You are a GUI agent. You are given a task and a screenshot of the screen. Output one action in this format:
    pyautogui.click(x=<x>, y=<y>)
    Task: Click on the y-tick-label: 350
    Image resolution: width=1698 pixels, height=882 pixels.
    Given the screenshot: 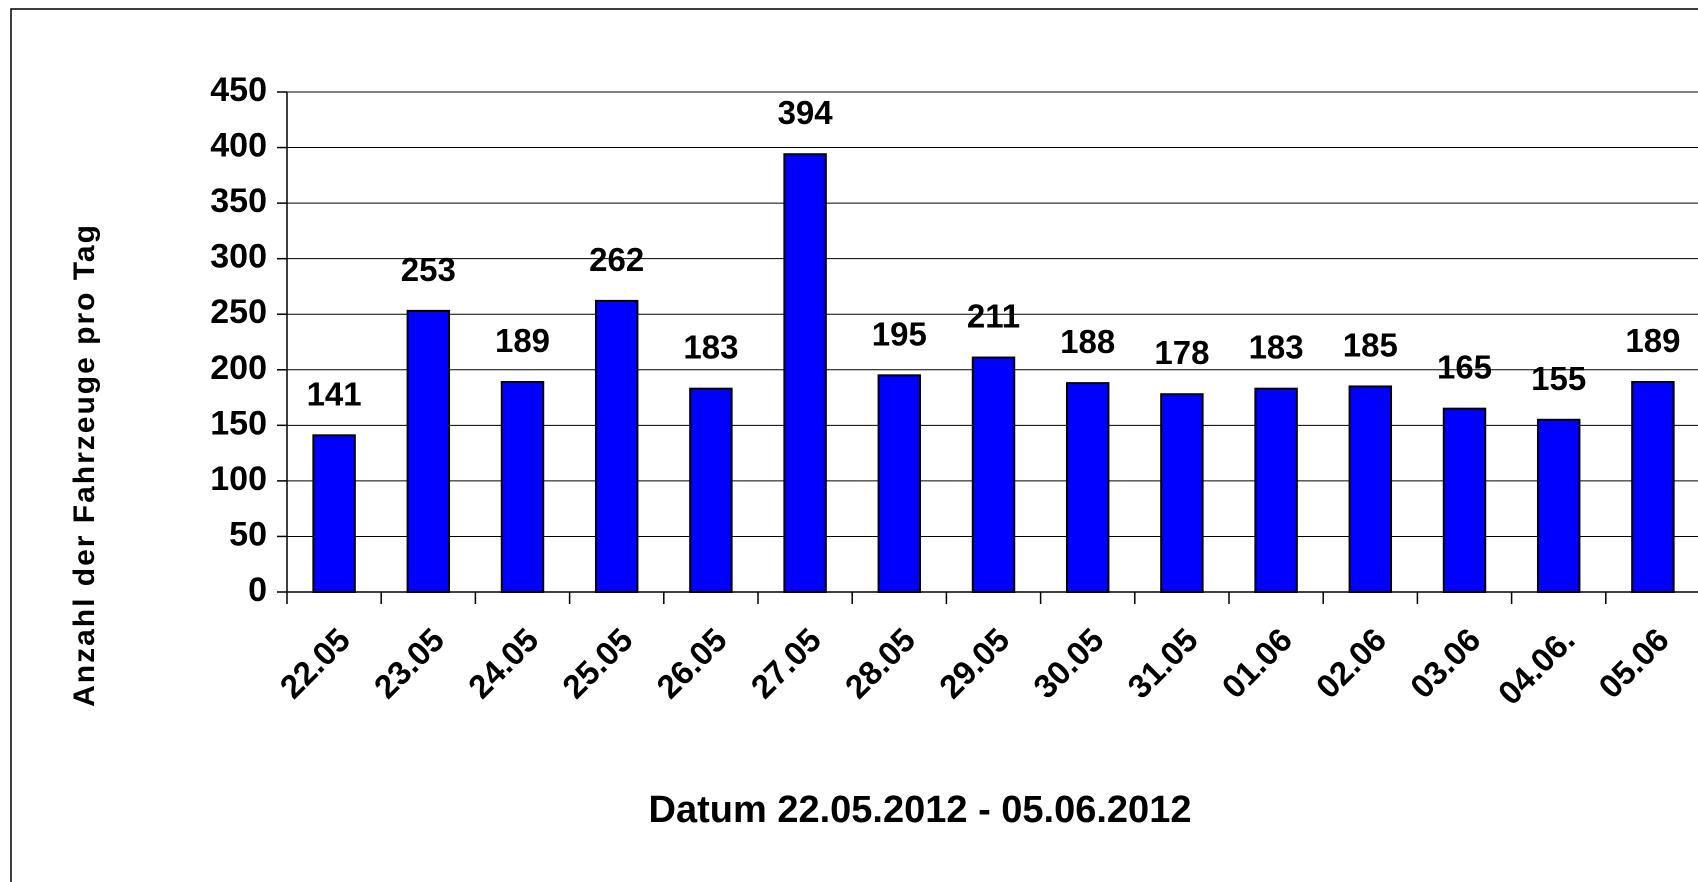 What is the action you would take?
    pyautogui.click(x=238, y=201)
    